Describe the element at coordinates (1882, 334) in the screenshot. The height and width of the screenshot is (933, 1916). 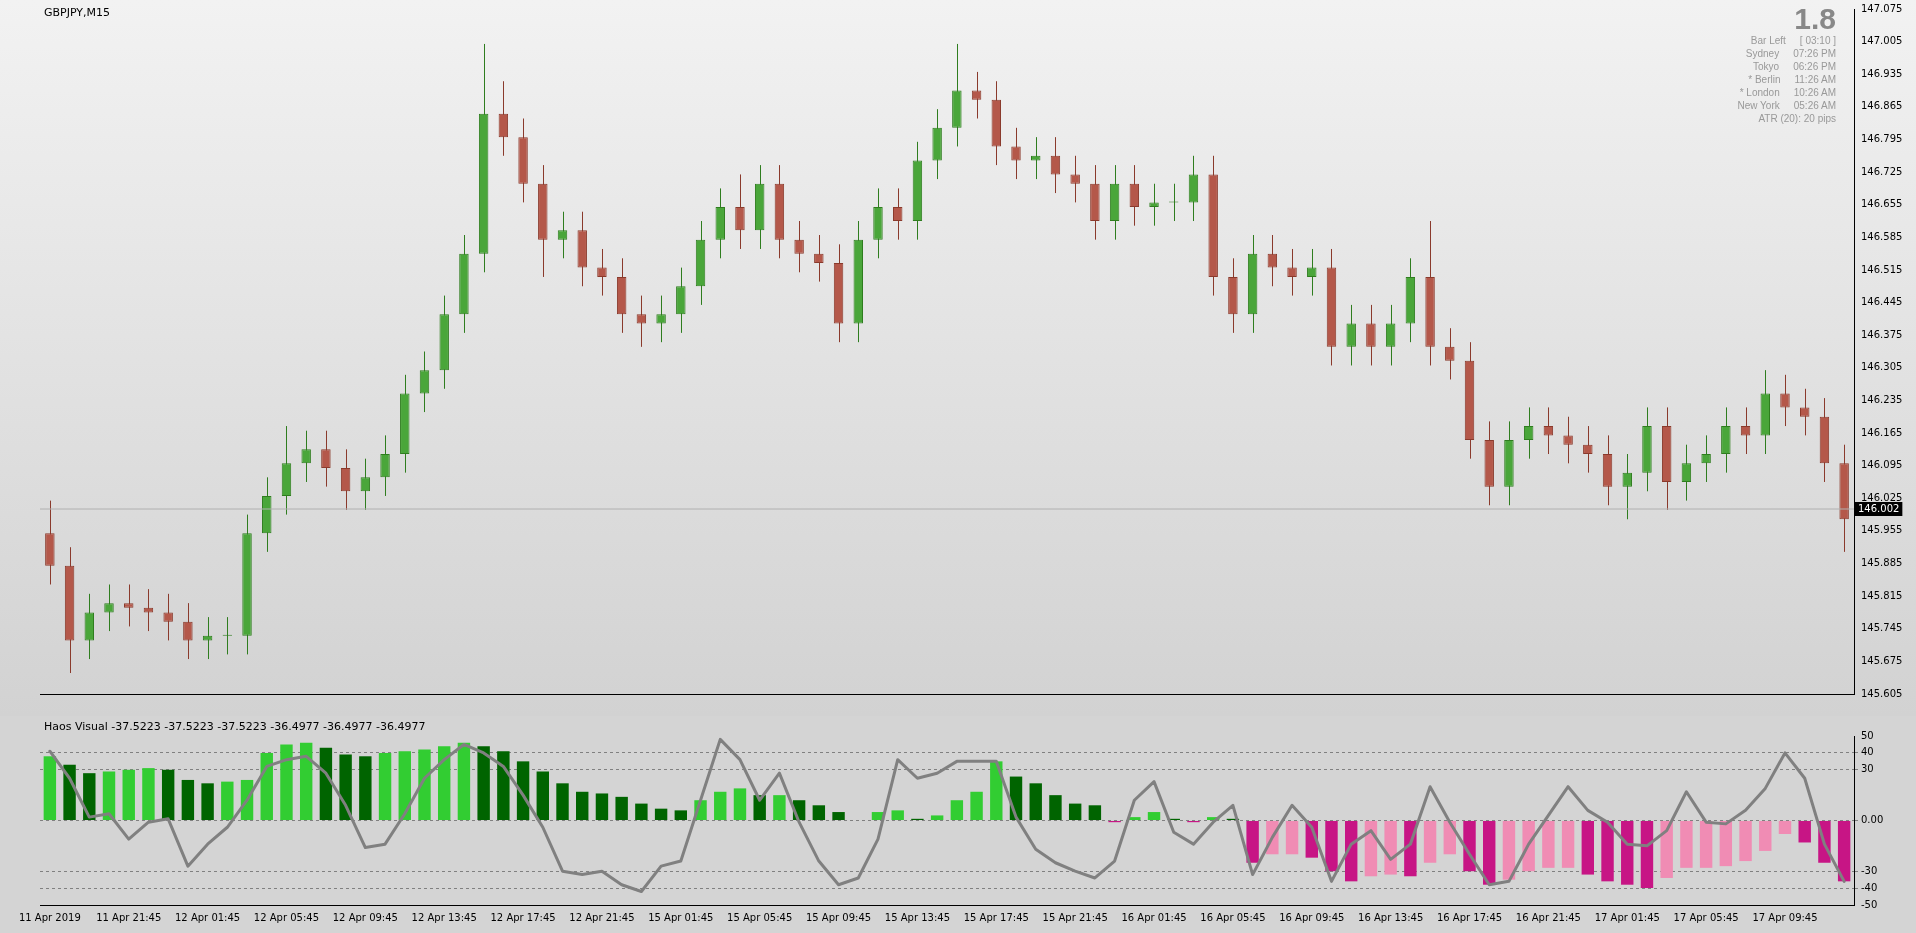
I see `y-tick-label: 146.375` at that location.